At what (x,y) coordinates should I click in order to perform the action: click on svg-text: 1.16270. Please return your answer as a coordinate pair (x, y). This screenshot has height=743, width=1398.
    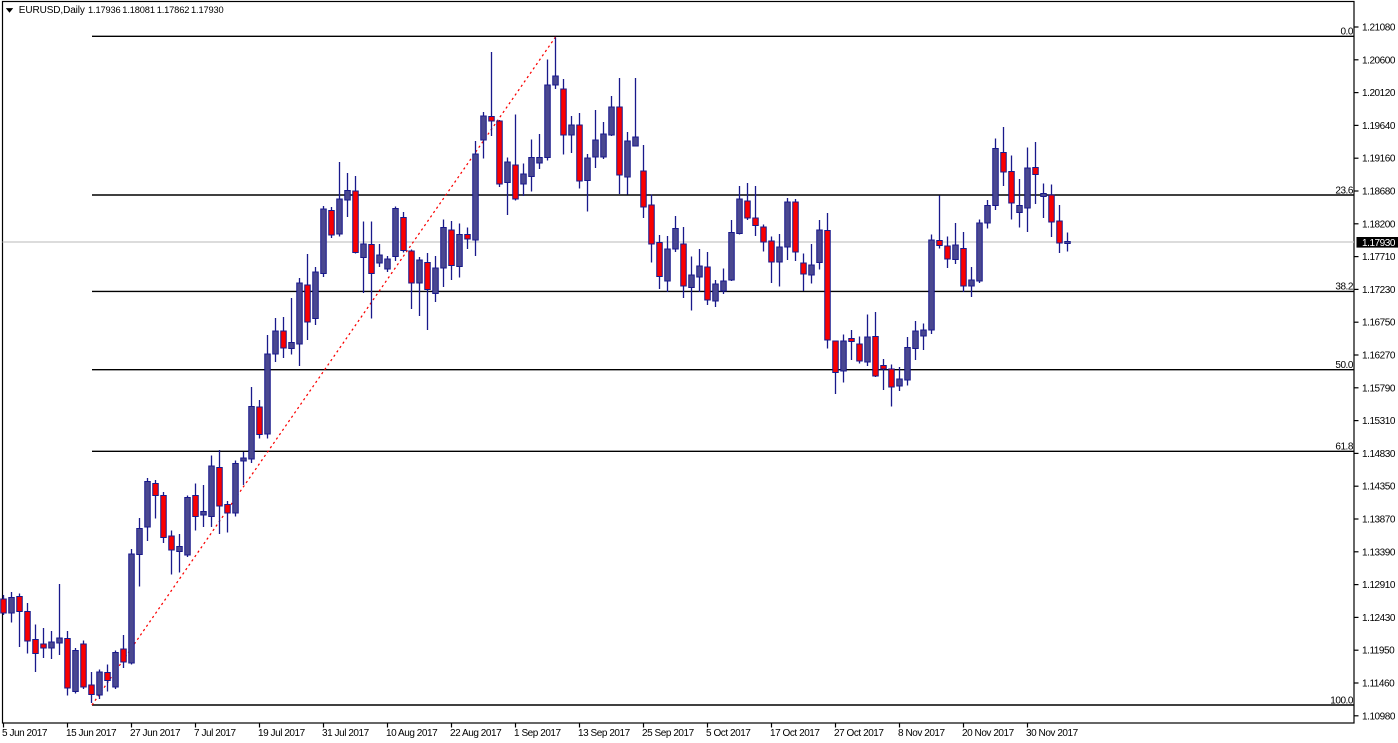
    Looking at the image, I should click on (1379, 356).